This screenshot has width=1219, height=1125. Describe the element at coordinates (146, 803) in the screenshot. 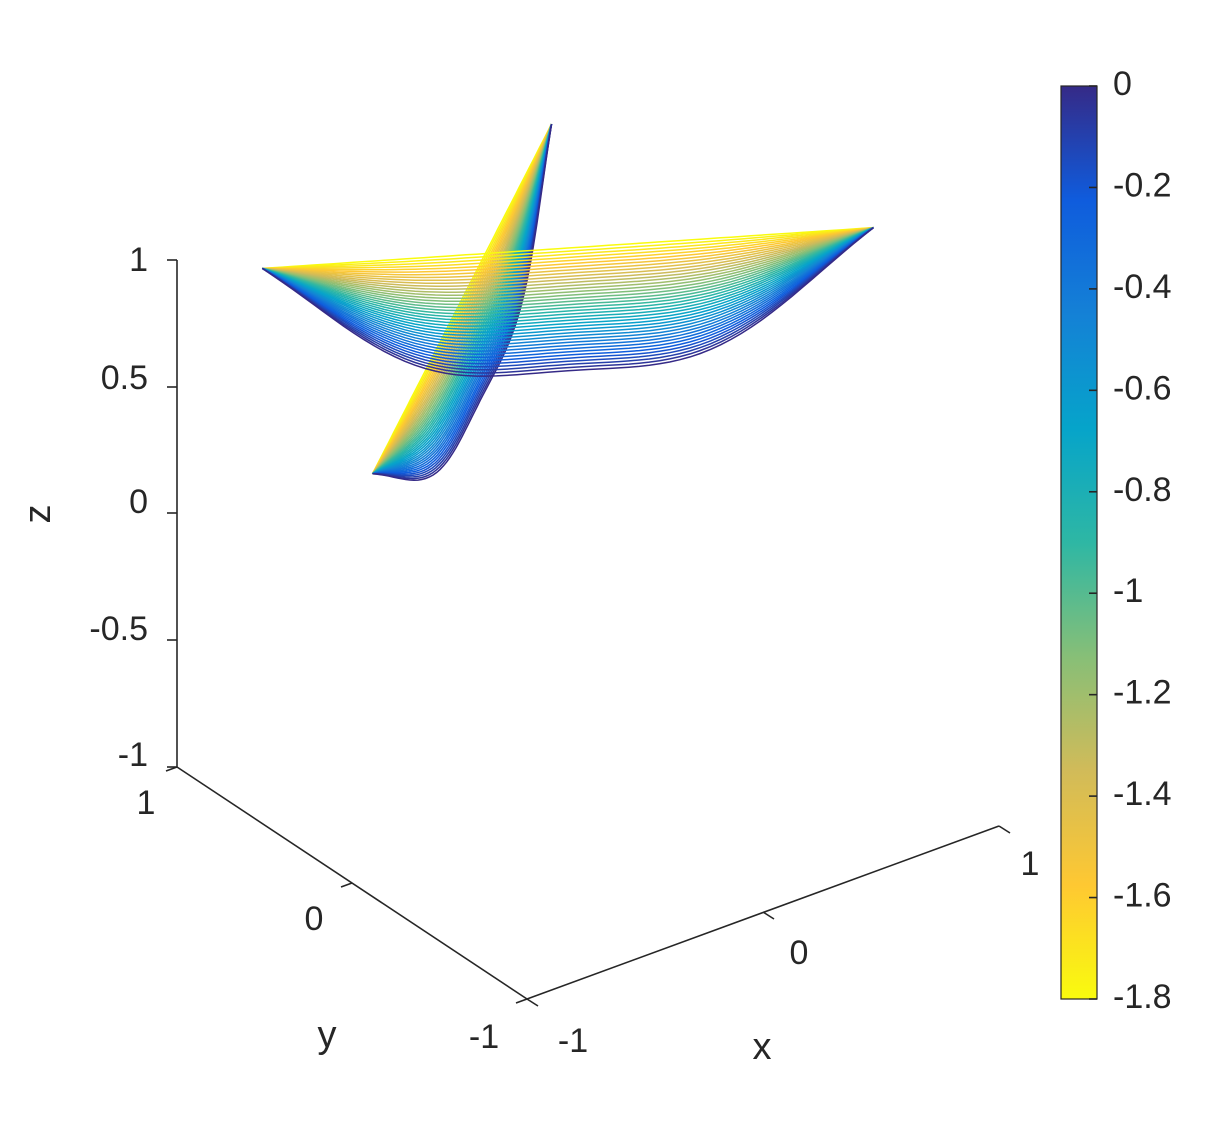

I see `y-tick-label: 1` at that location.